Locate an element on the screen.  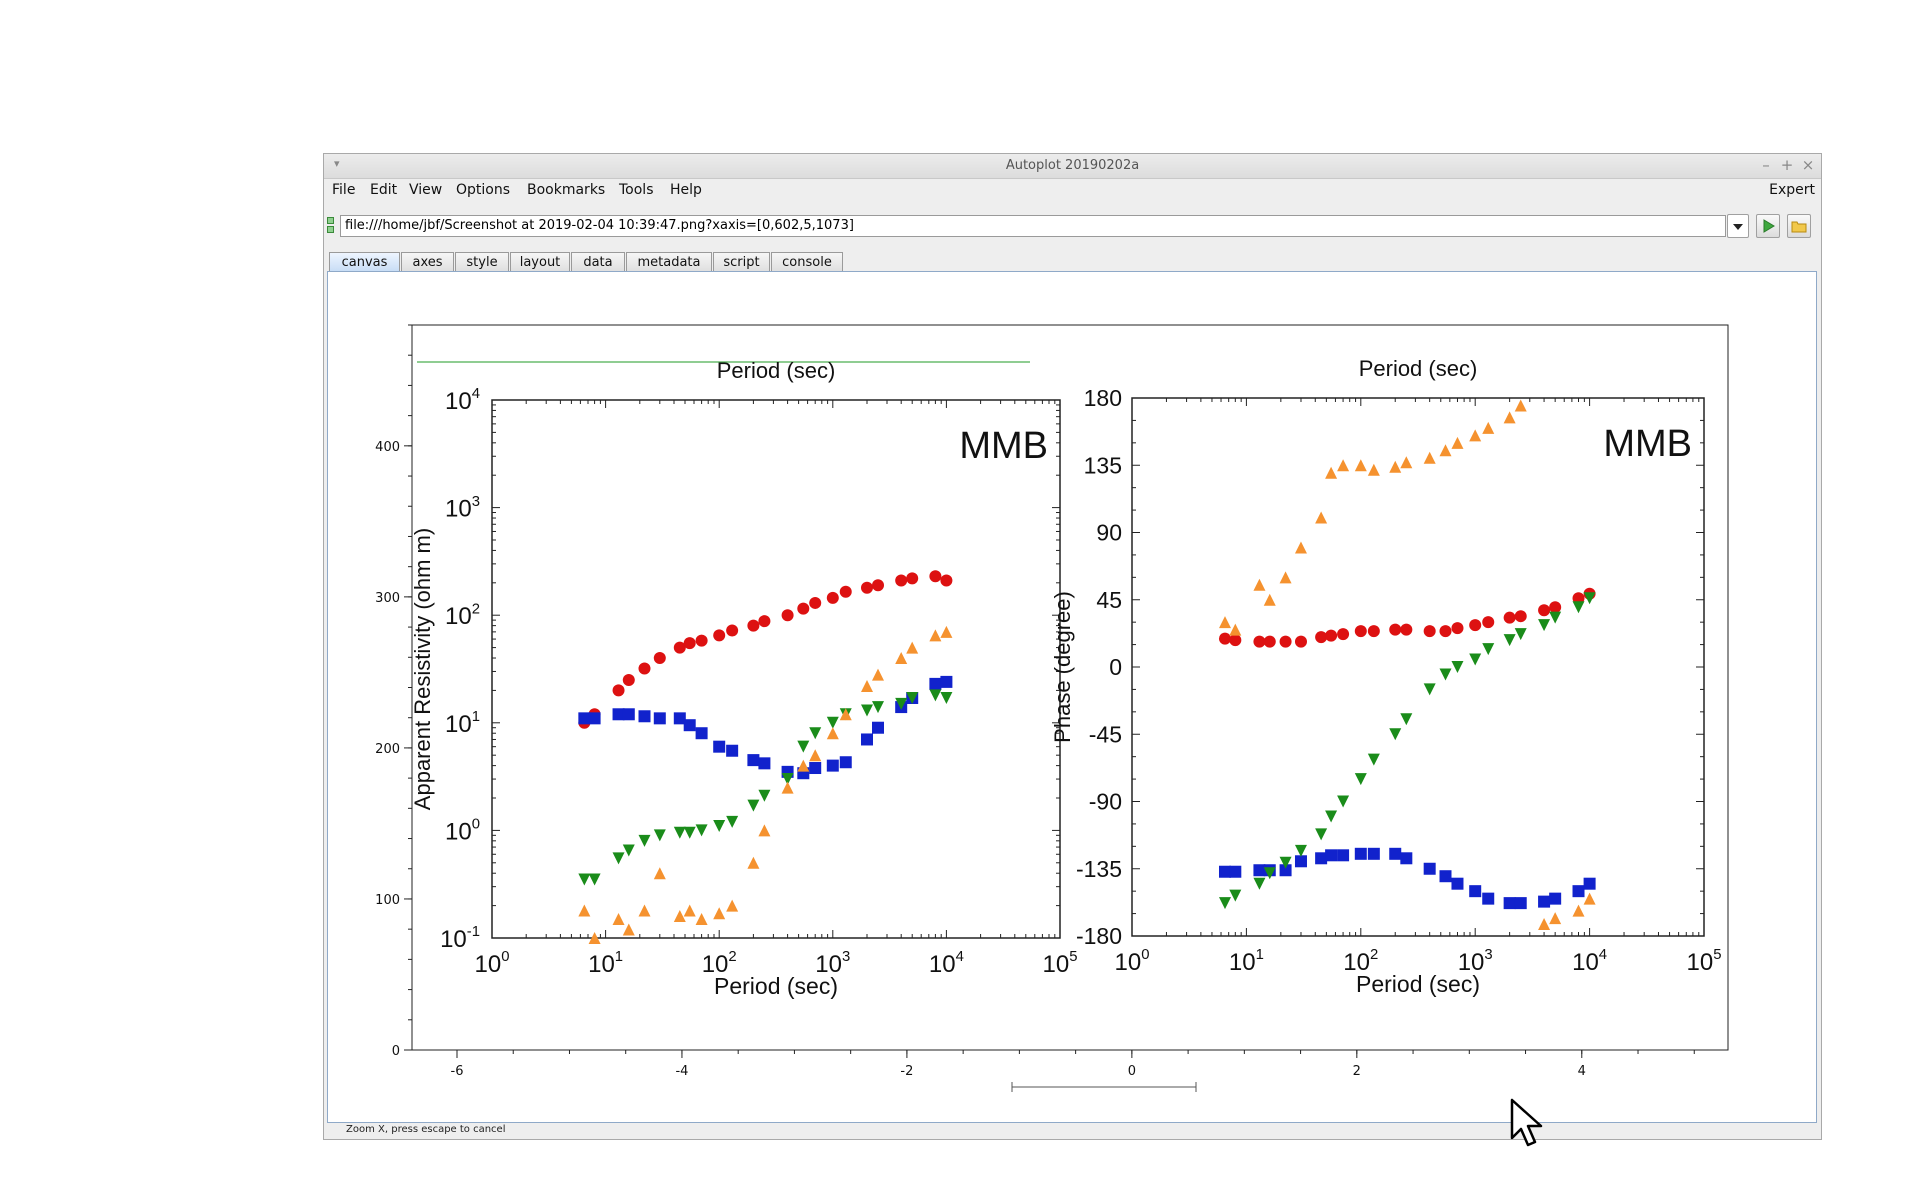
y-tick-label: 400 is located at coordinates (387, 447).